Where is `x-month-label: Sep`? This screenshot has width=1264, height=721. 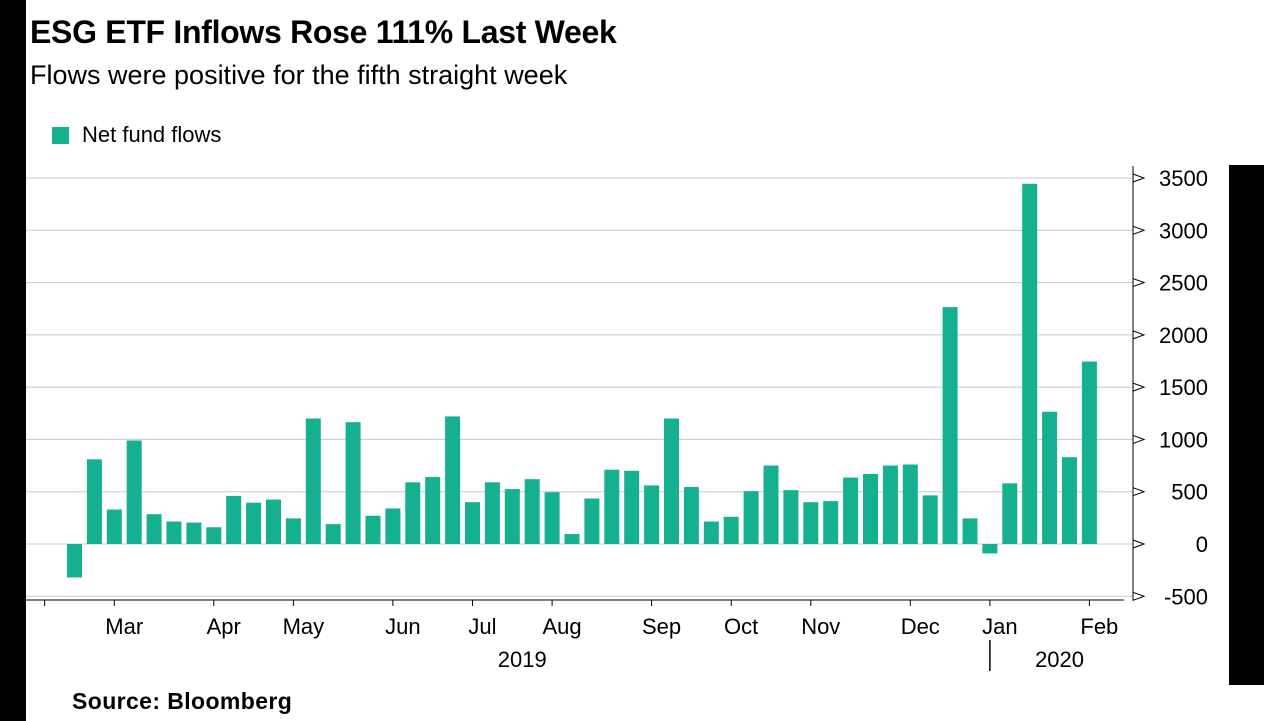 x-month-label: Sep is located at coordinates (661, 626).